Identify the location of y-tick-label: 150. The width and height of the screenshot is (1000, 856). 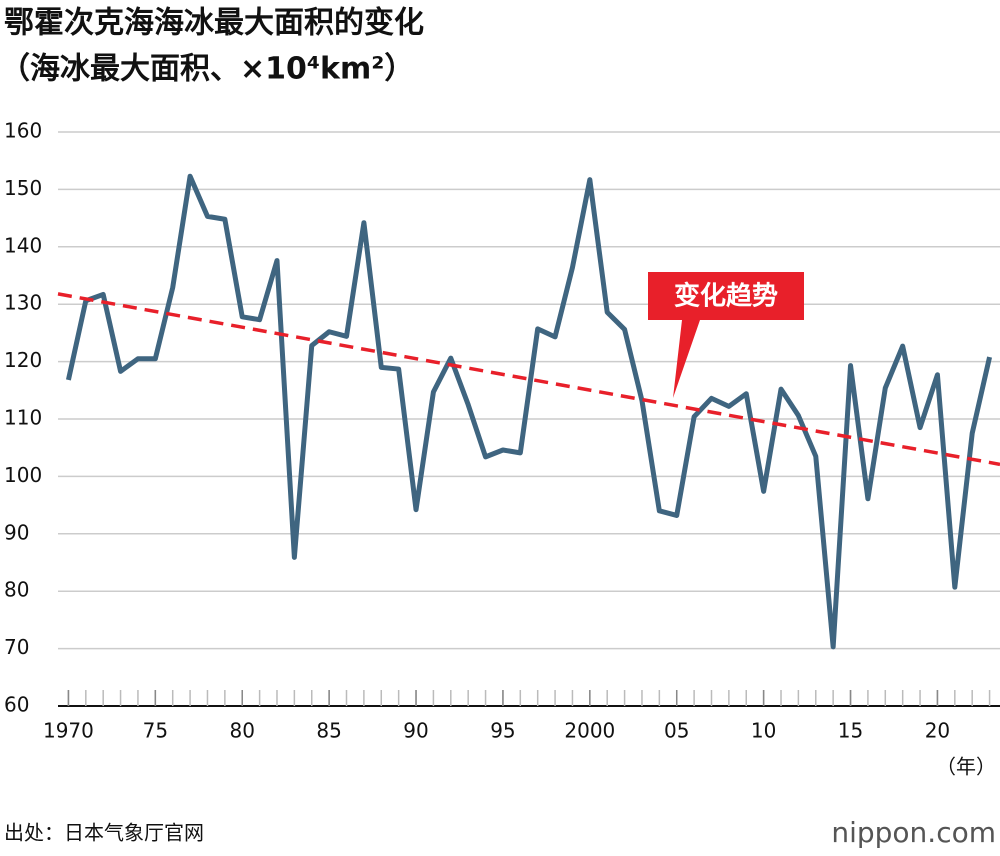
(23, 188).